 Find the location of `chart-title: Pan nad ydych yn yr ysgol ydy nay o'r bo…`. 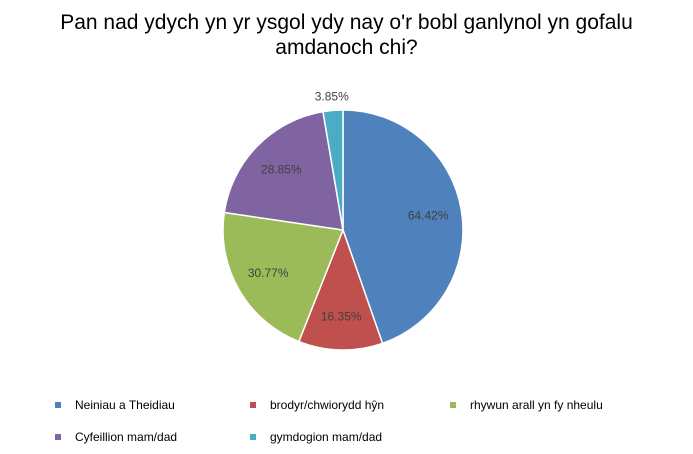

chart-title: Pan nad ydych yn yr ysgol ydy nay o'r bo… is located at coordinates (346, 35).